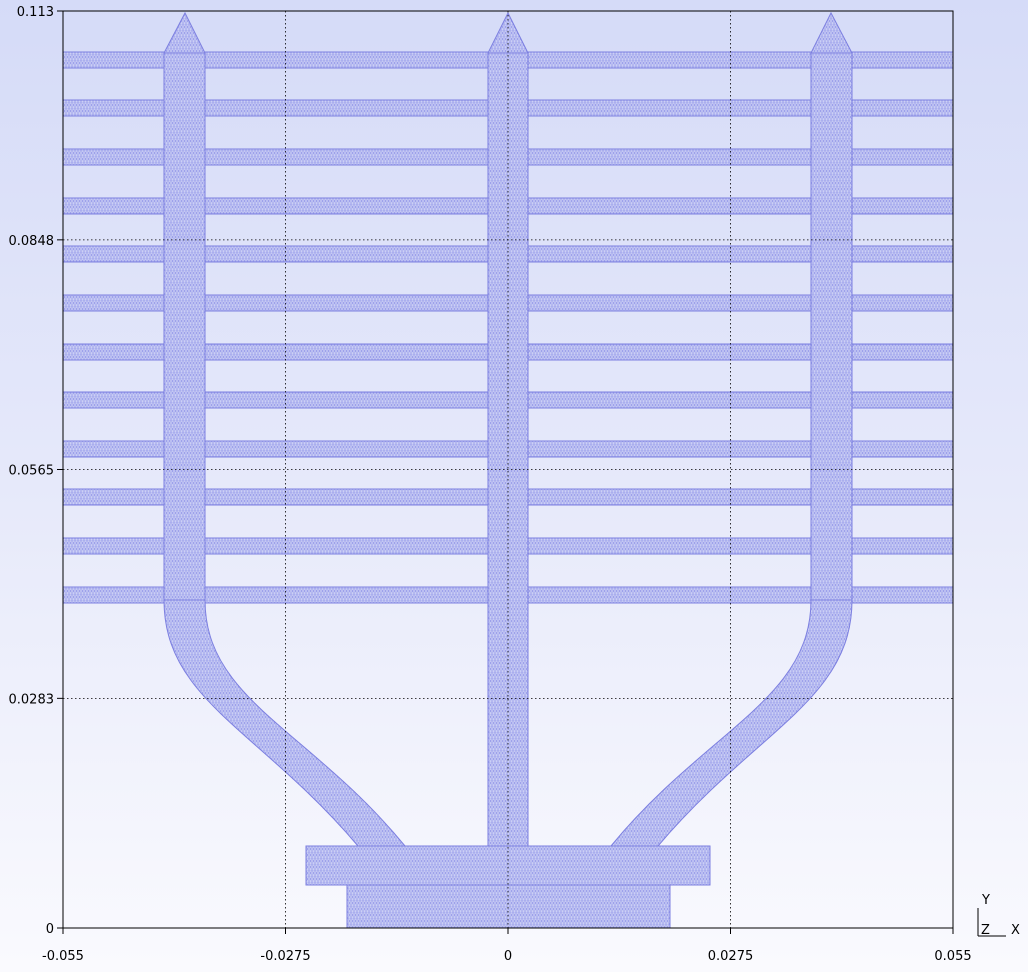 Image resolution: width=1028 pixels, height=972 pixels. I want to click on triad-z-label: Z, so click(985, 930).